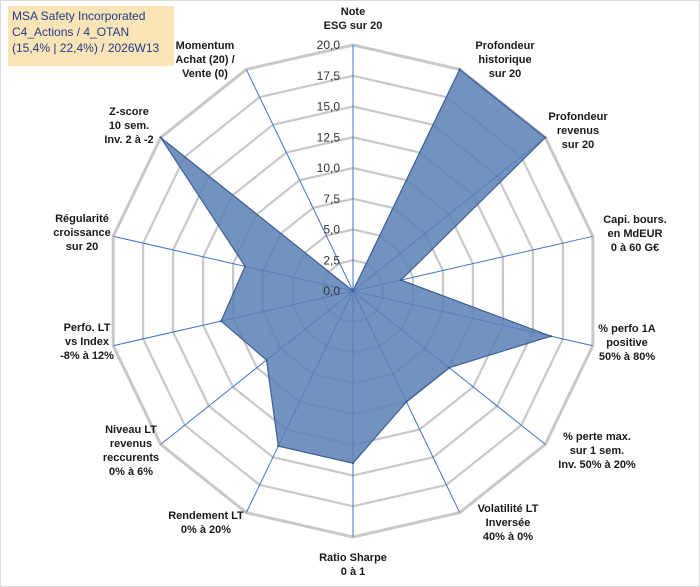 This screenshot has width=700, height=587. I want to click on axis-label-13-2: Vente (0), so click(205, 74).